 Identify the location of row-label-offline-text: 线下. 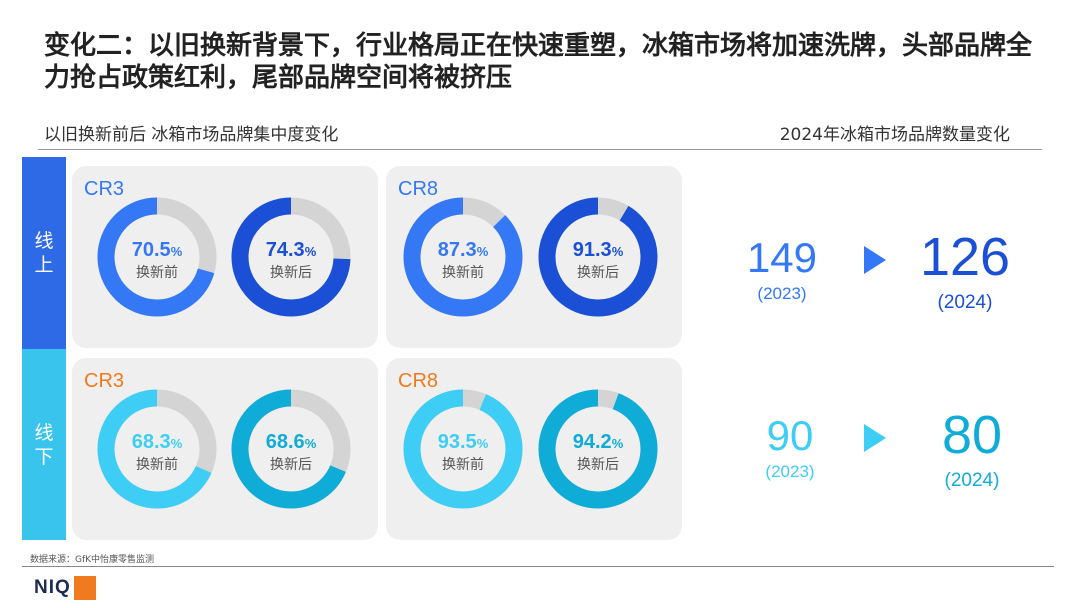
(44, 444).